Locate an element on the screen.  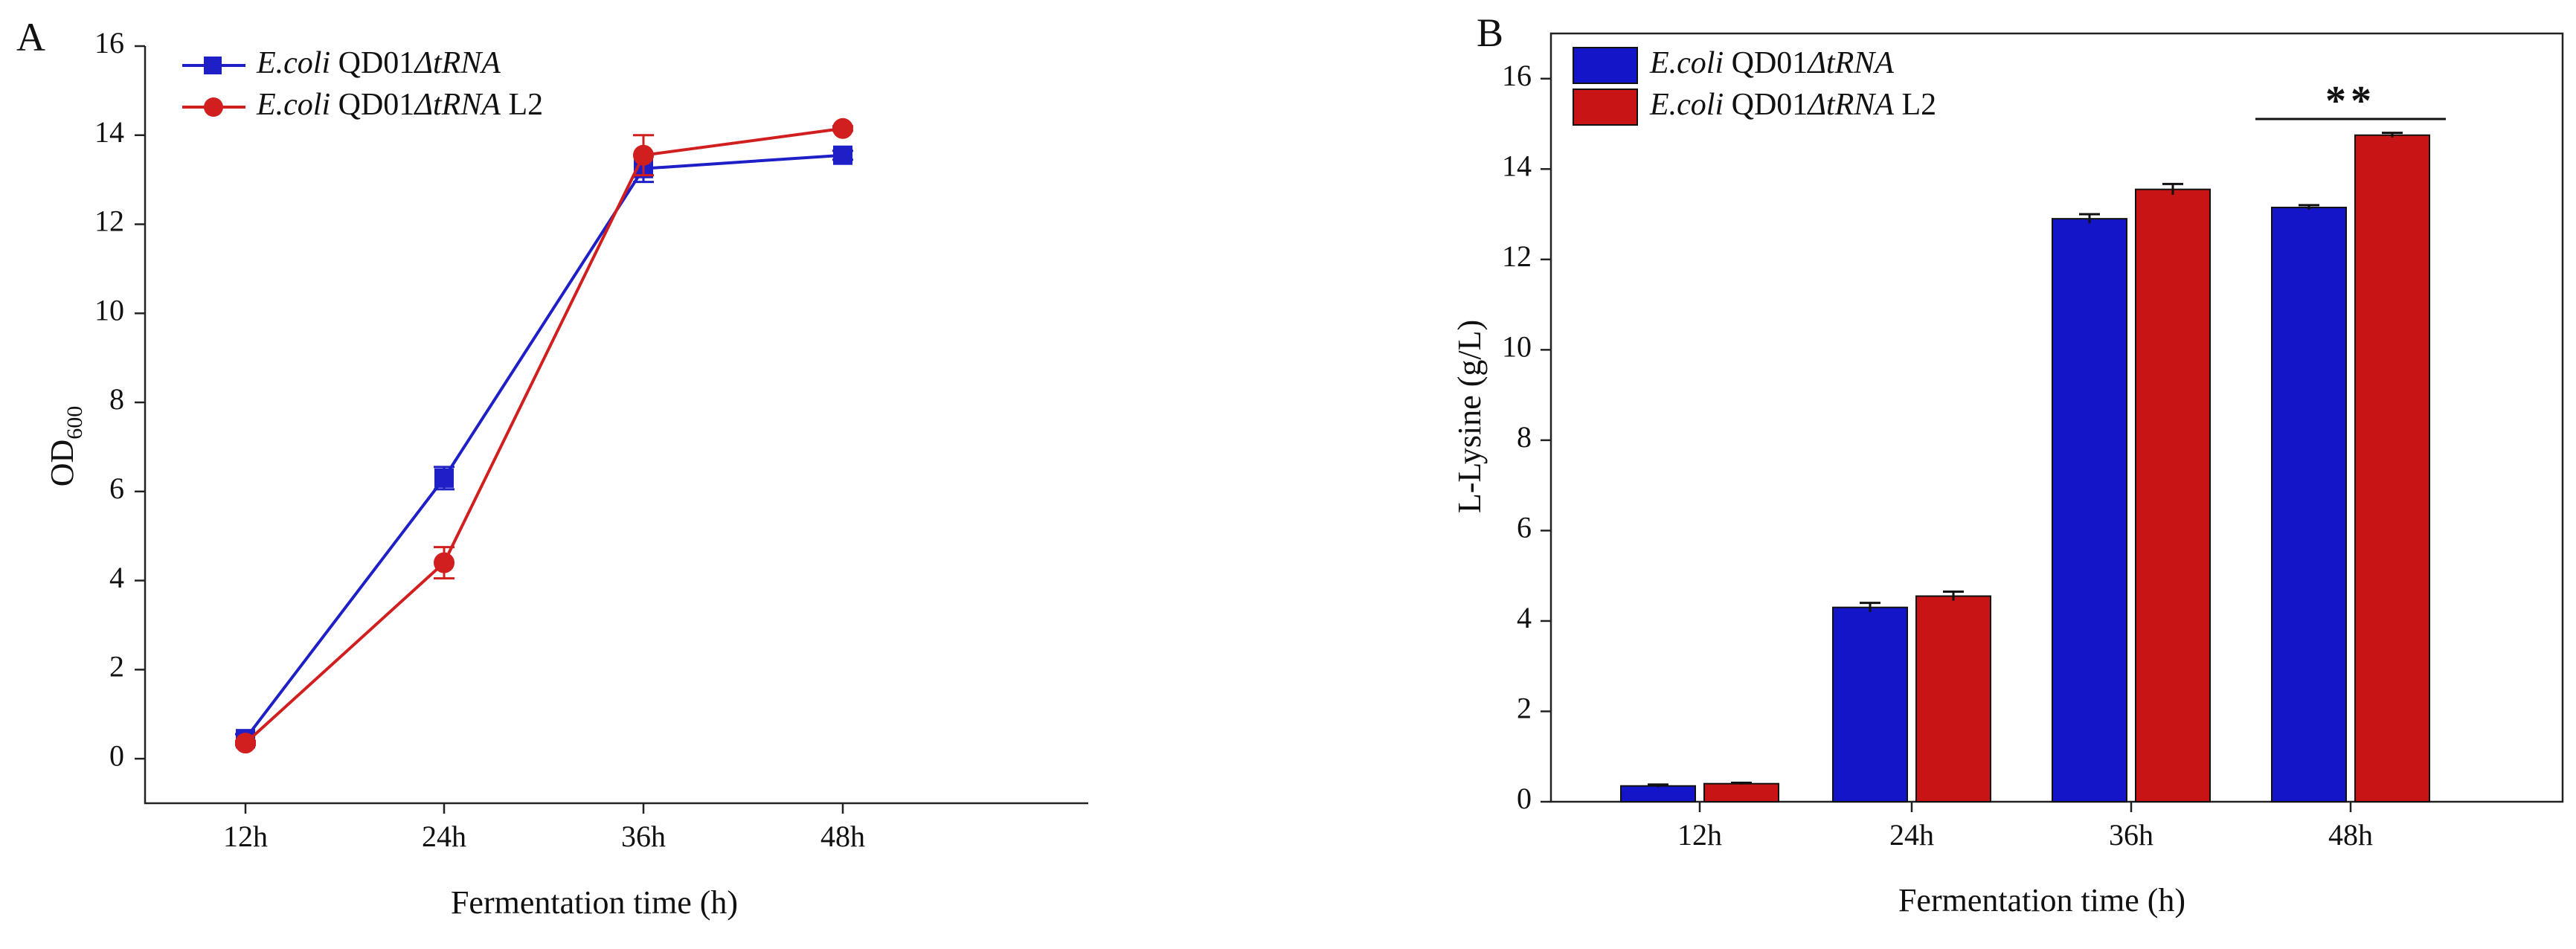
y-axis-title: OD600 is located at coordinates (65, 446).